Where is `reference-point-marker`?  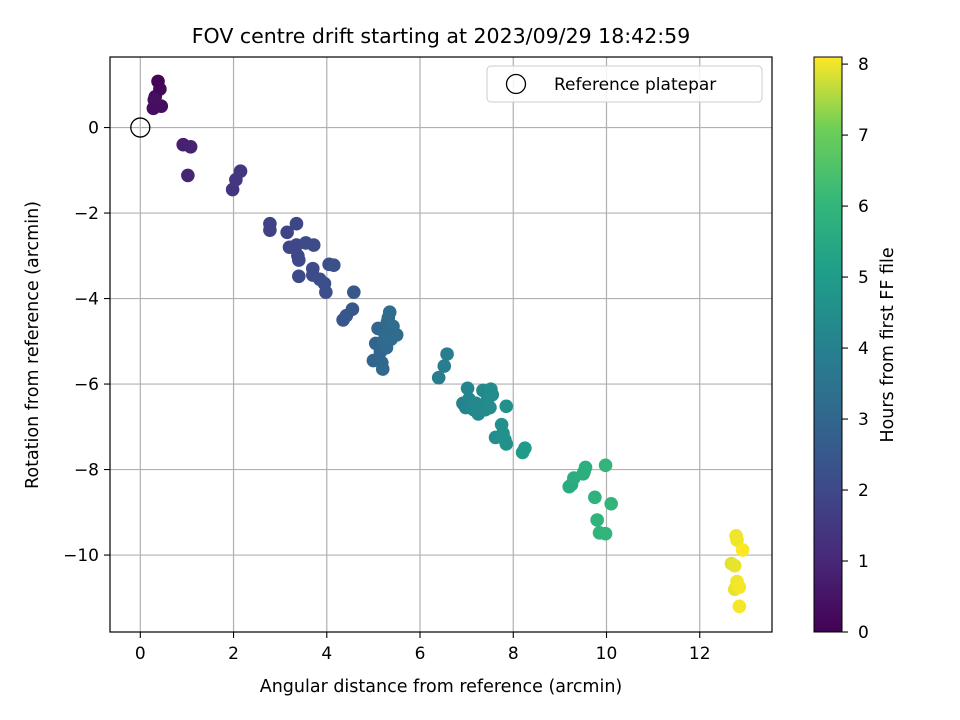
reference-point-marker is located at coordinates (140, 127).